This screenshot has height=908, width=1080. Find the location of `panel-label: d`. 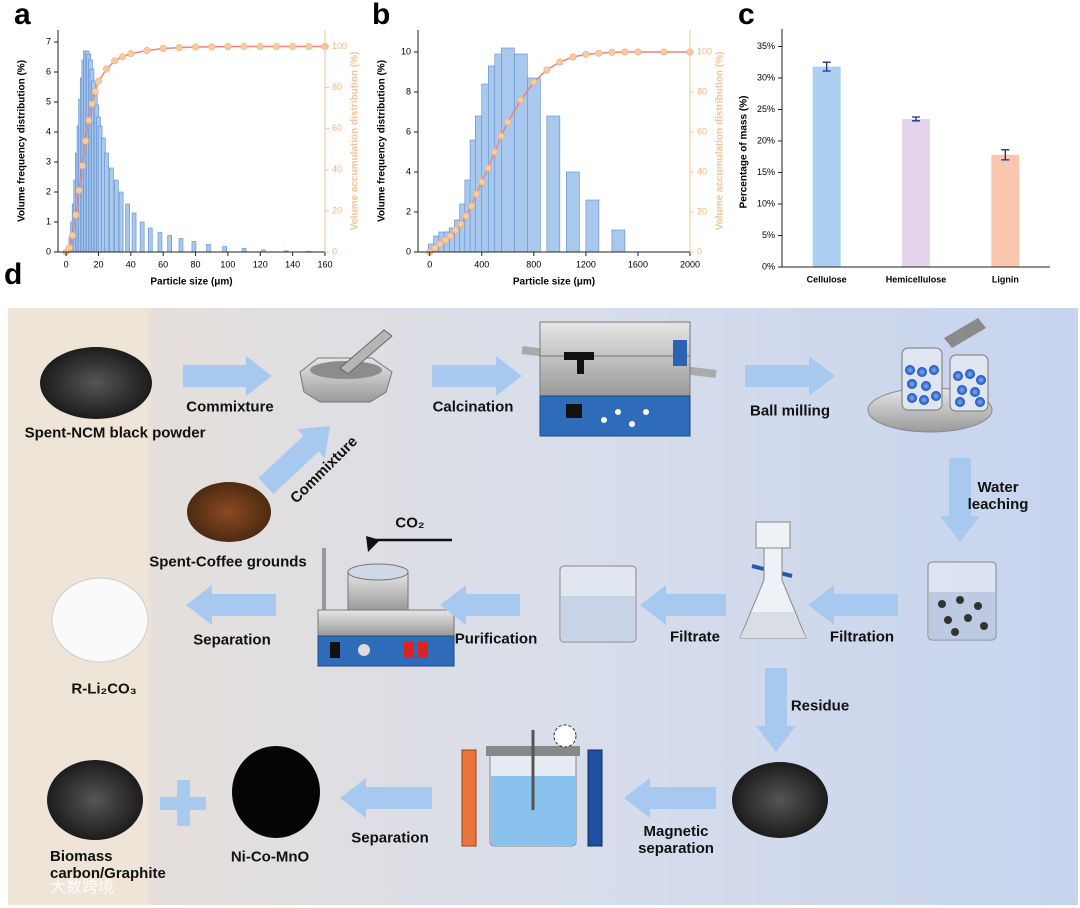

panel-label: d is located at coordinates (13, 274).